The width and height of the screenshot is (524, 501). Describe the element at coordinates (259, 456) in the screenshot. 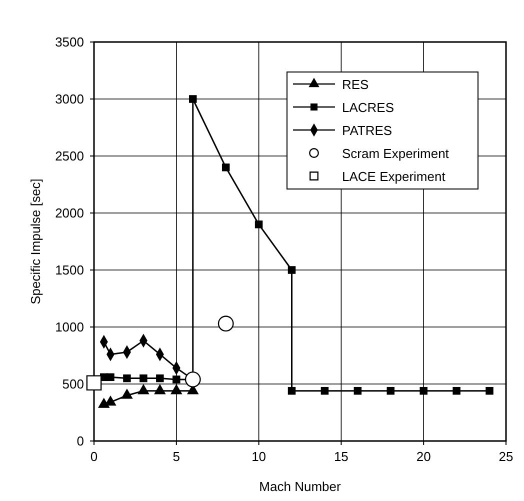

I see `x-tick-label: 10` at that location.